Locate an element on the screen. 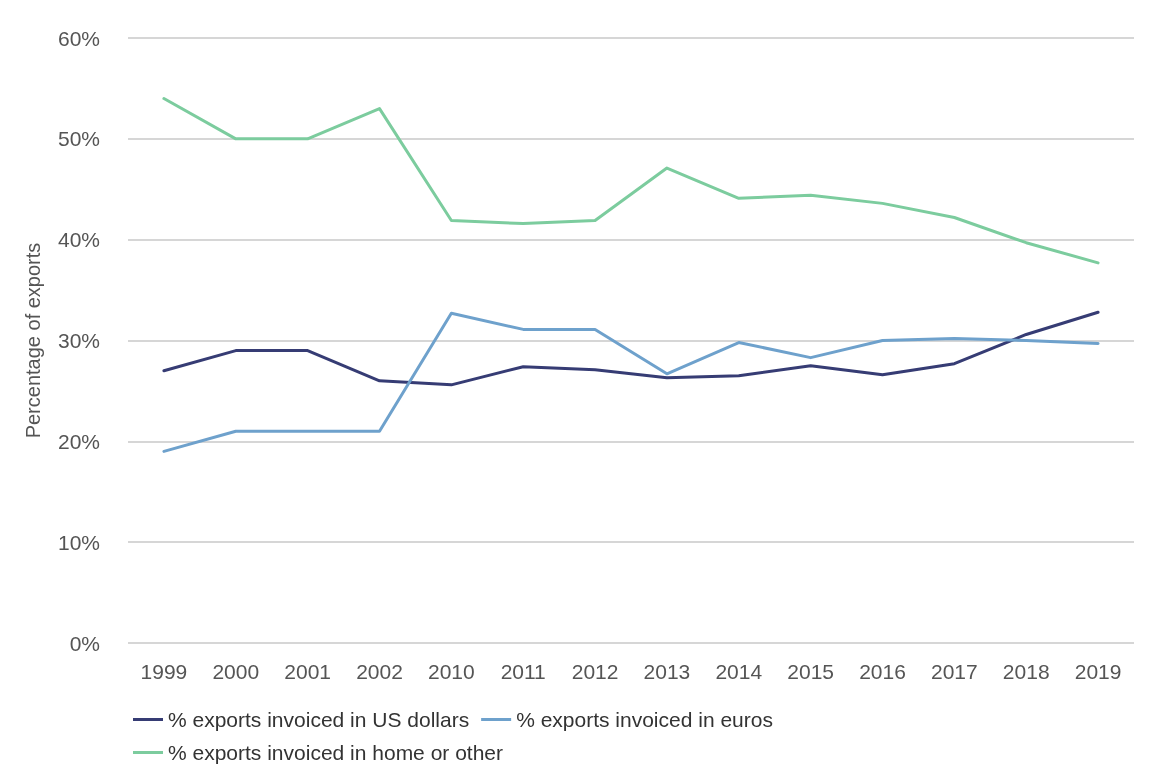 The image size is (1162, 776). legend-label: % exports invoiced in euros is located at coordinates (644, 719).